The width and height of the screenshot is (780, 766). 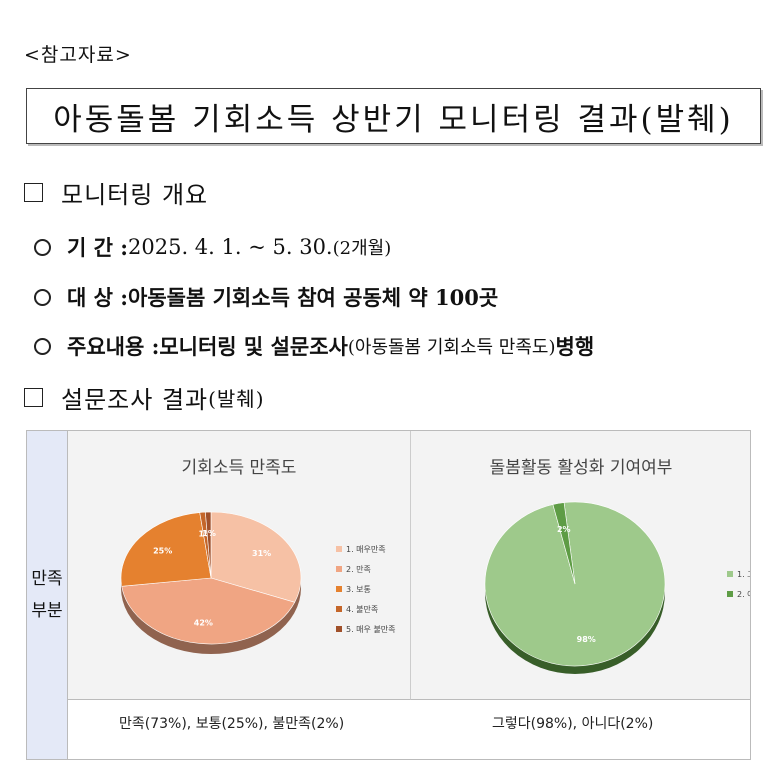 What do you see at coordinates (581, 468) in the screenshot?
I see `chart-title: 돌봄활동 활성화 기여여부` at bounding box center [581, 468].